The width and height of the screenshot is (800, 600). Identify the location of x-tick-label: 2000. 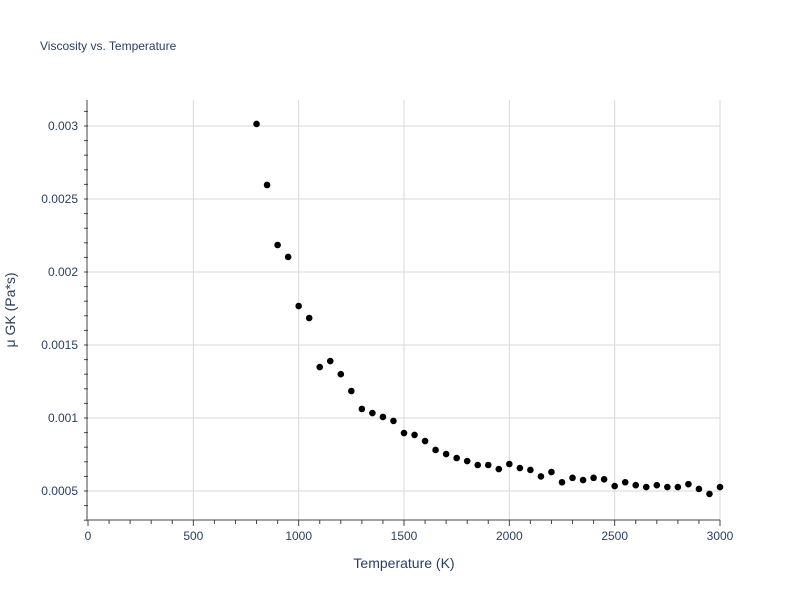
(509, 536).